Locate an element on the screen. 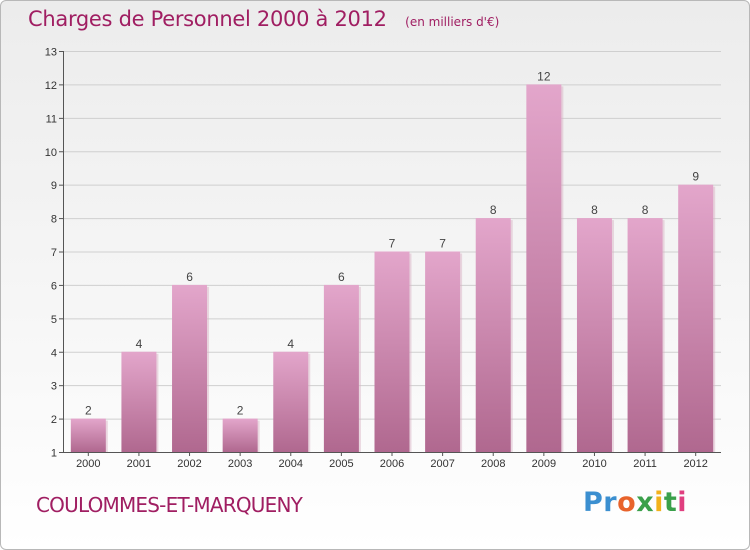  x-tick-label: 2010 is located at coordinates (594, 464).